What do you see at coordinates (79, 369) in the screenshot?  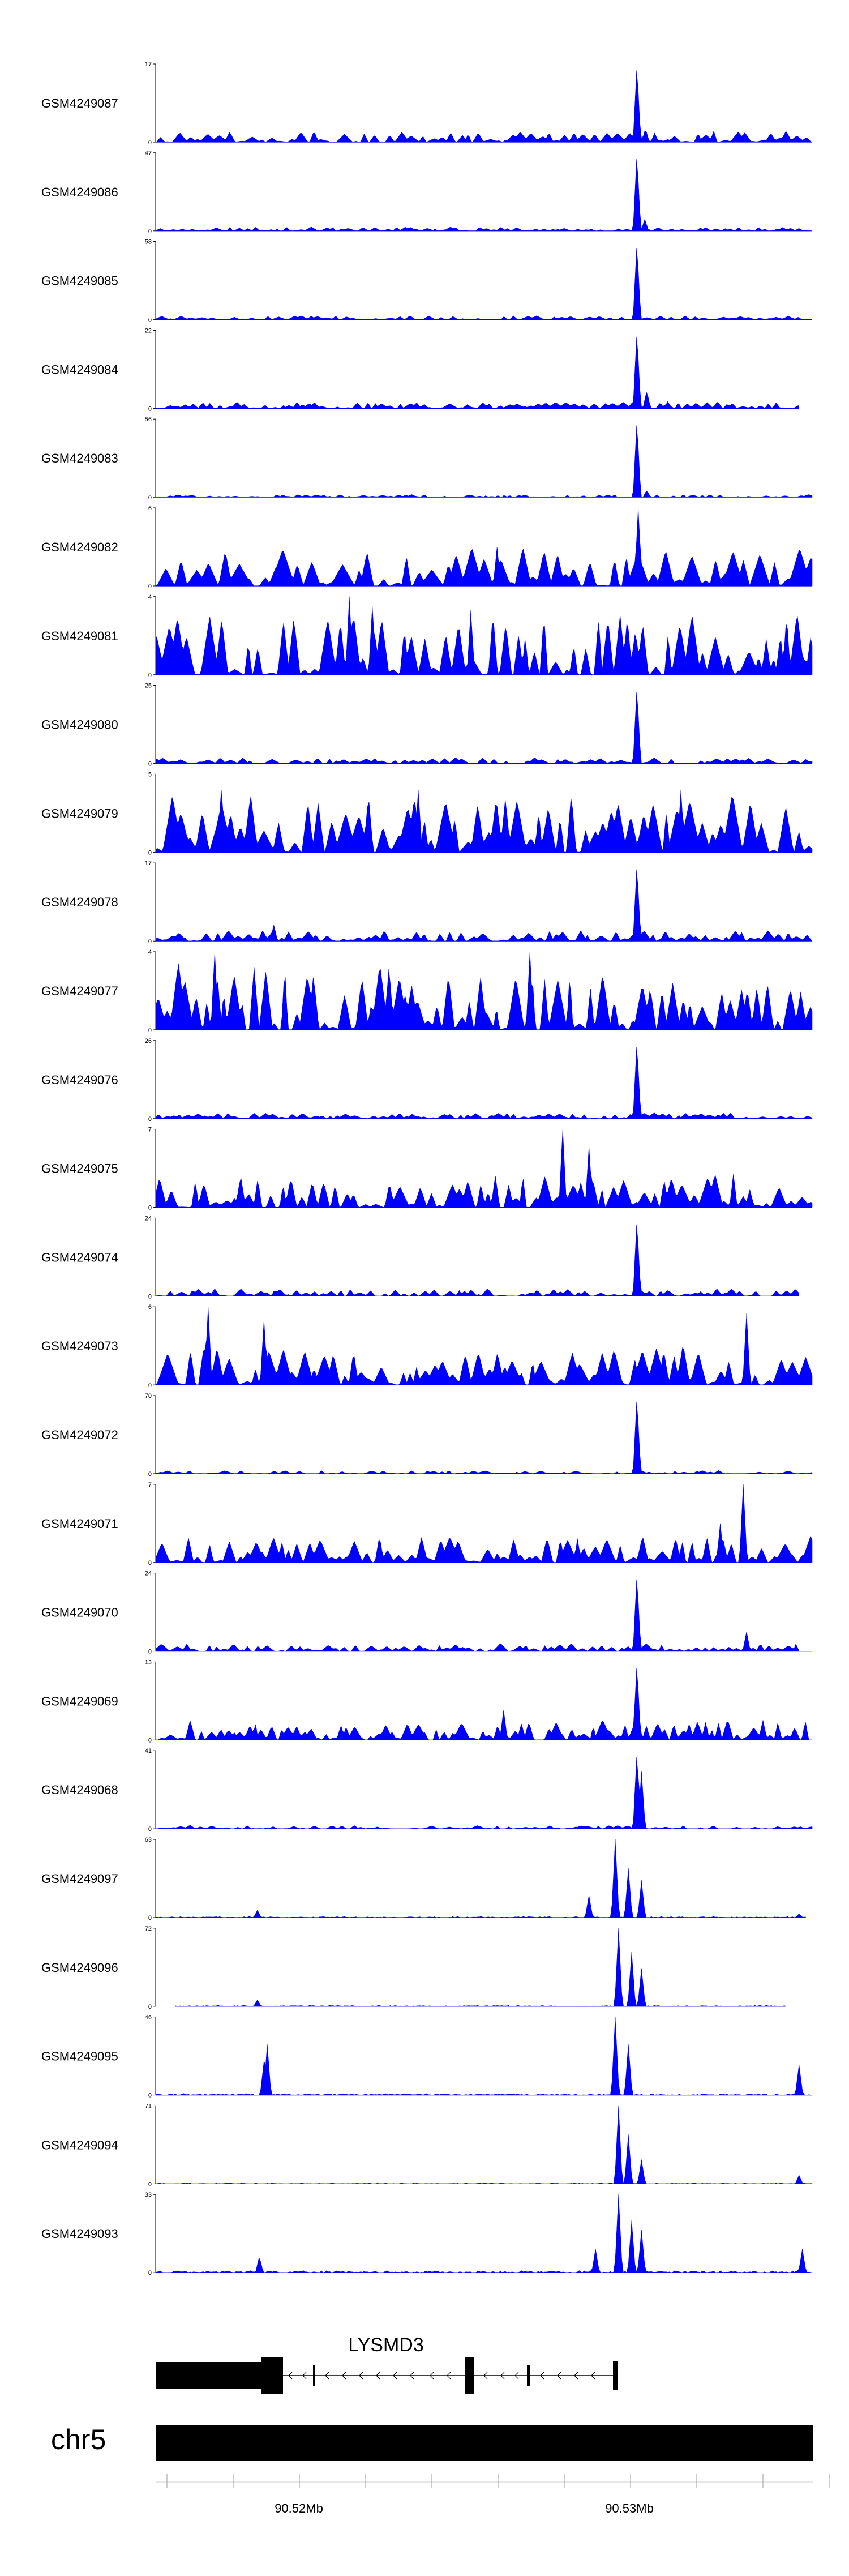 I see `track-label: GSM4249084` at bounding box center [79, 369].